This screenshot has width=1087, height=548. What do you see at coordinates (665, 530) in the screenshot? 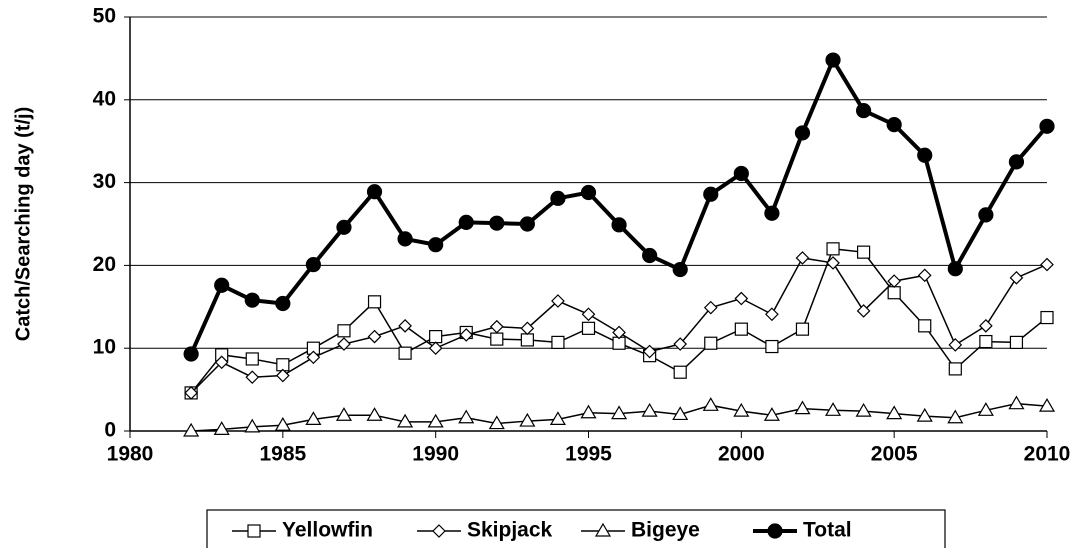
I see `legend-label: Bigeye` at bounding box center [665, 530].